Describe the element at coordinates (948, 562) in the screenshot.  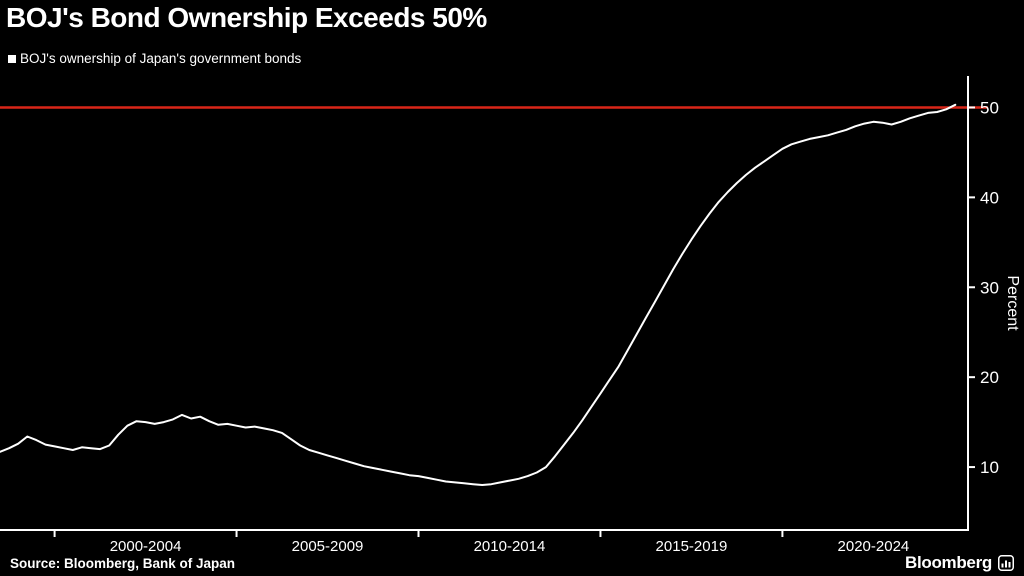
I see `bloomberg-wordmark: Bloomberg` at that location.